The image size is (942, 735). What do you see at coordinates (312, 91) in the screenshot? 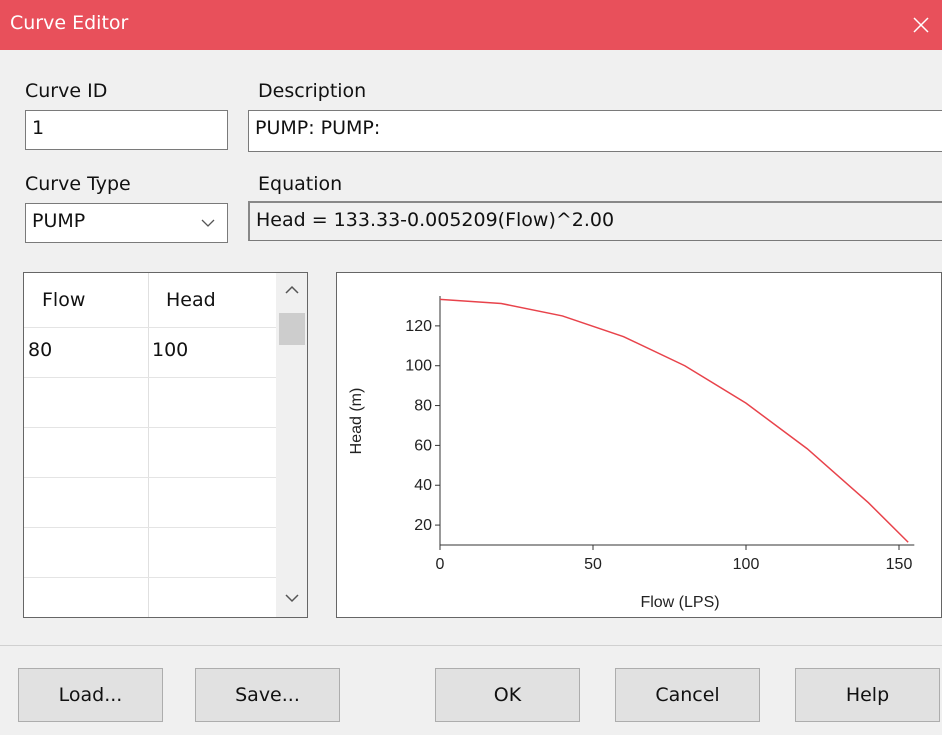
I see `label: Description` at bounding box center [312, 91].